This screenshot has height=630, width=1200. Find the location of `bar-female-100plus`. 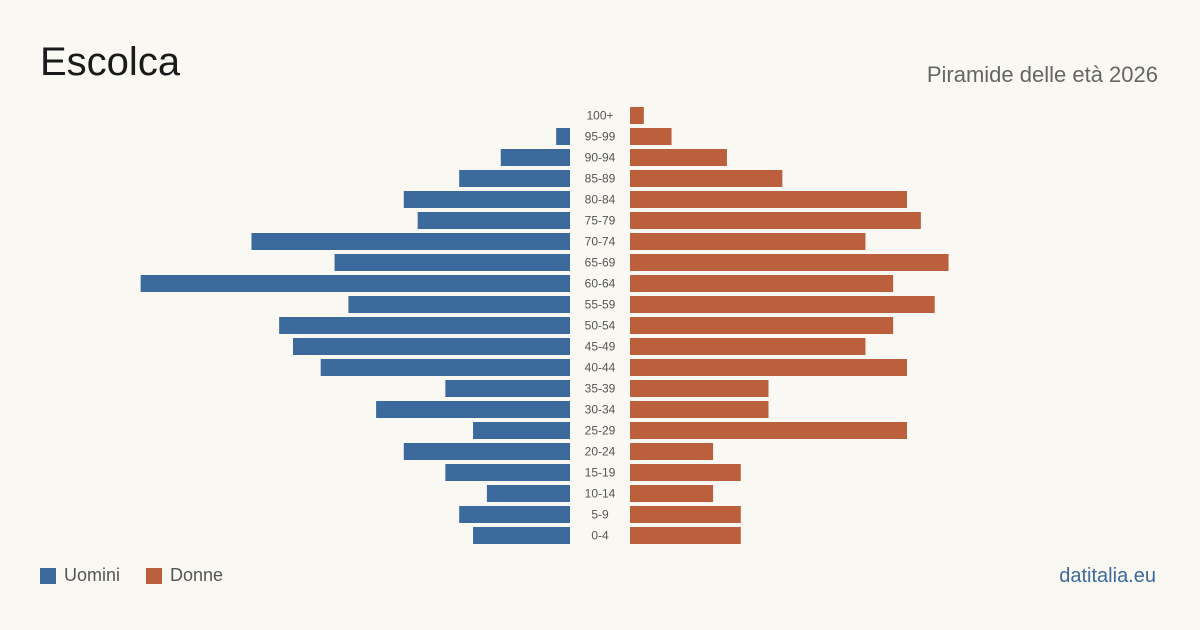

bar-female-100plus is located at coordinates (637, 115).